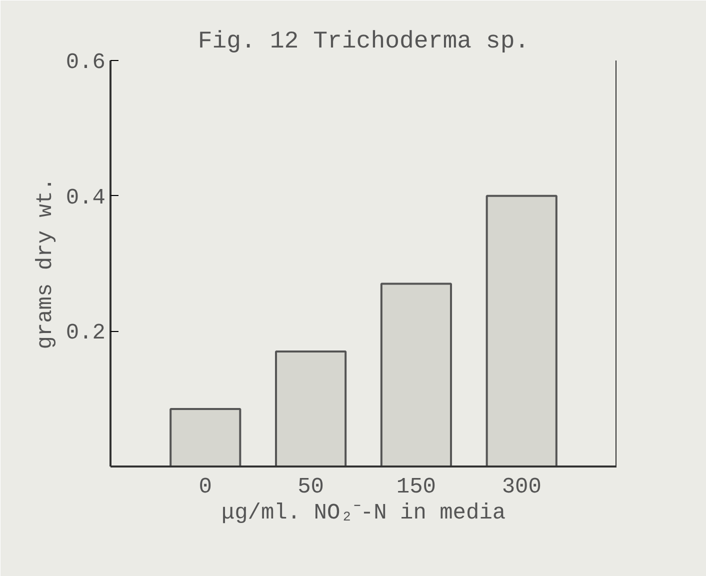 The height and width of the screenshot is (576, 706). Describe the element at coordinates (522, 487) in the screenshot. I see `x-tick-label: 300` at that location.